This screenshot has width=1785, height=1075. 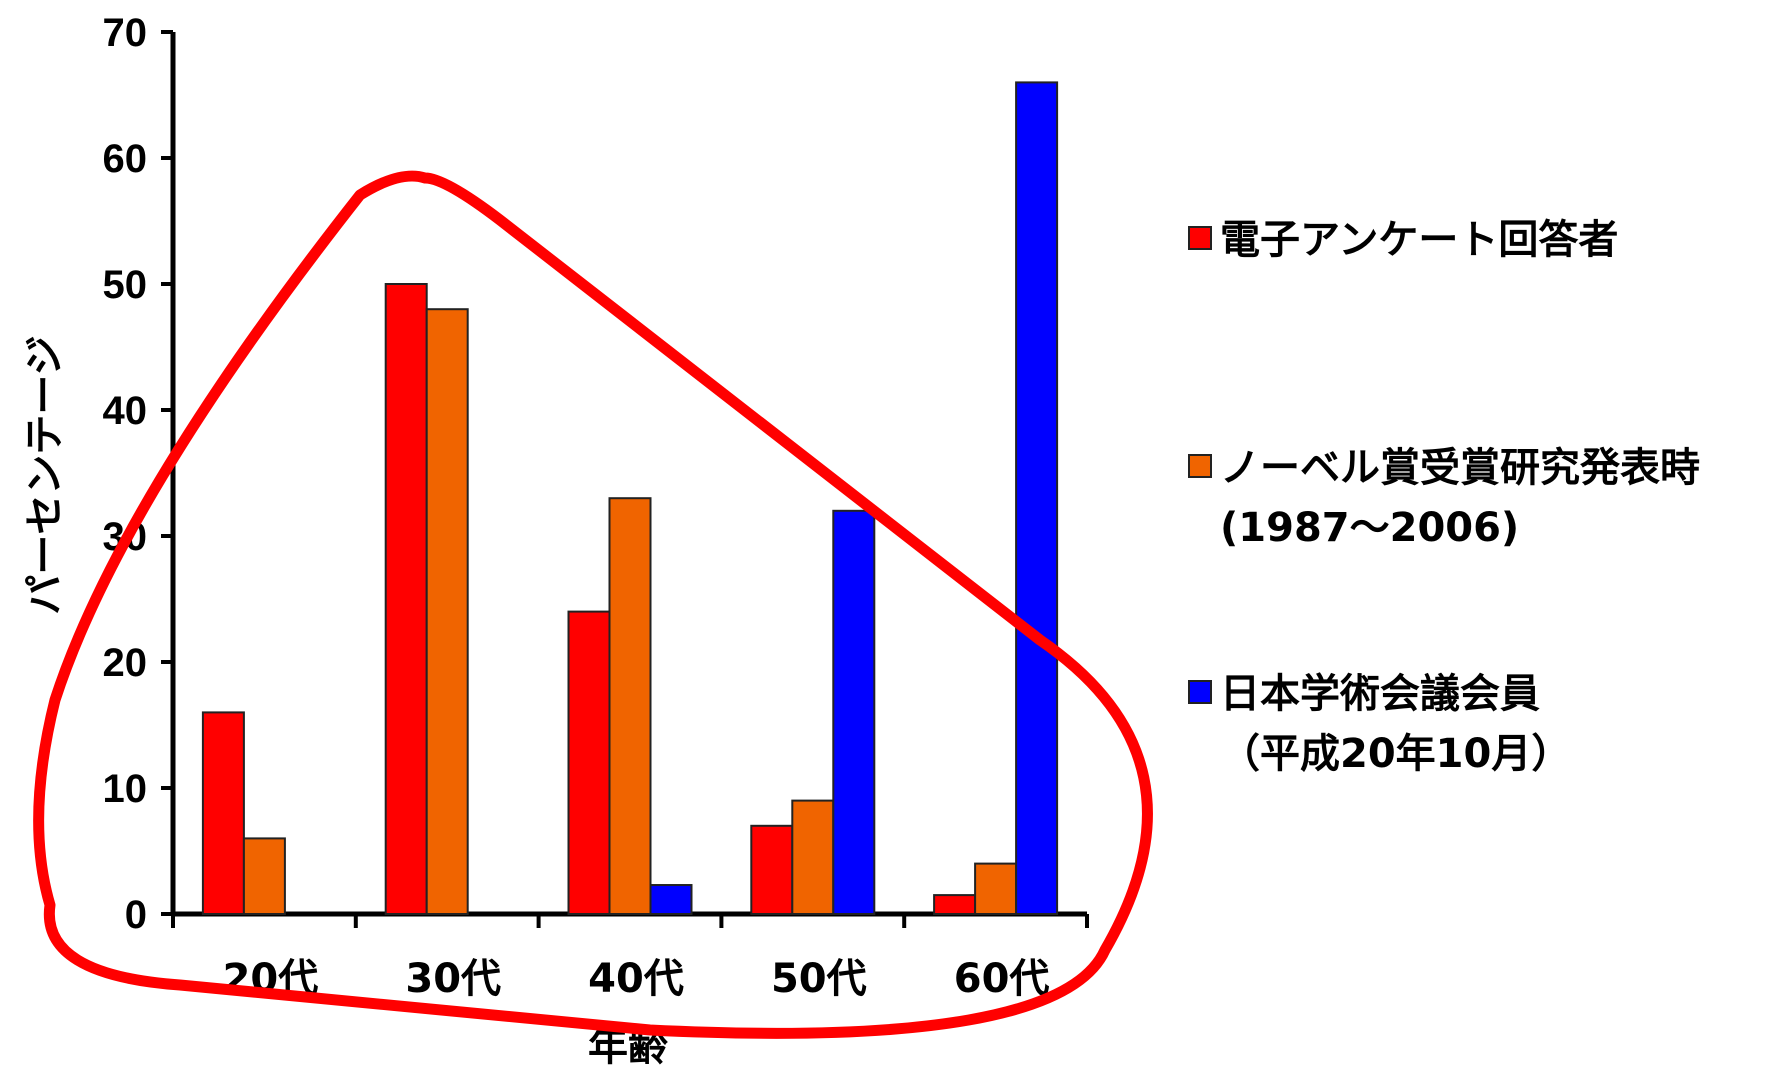 What do you see at coordinates (671, 900) in the screenshot?
I see `bar-series-3-40代` at bounding box center [671, 900].